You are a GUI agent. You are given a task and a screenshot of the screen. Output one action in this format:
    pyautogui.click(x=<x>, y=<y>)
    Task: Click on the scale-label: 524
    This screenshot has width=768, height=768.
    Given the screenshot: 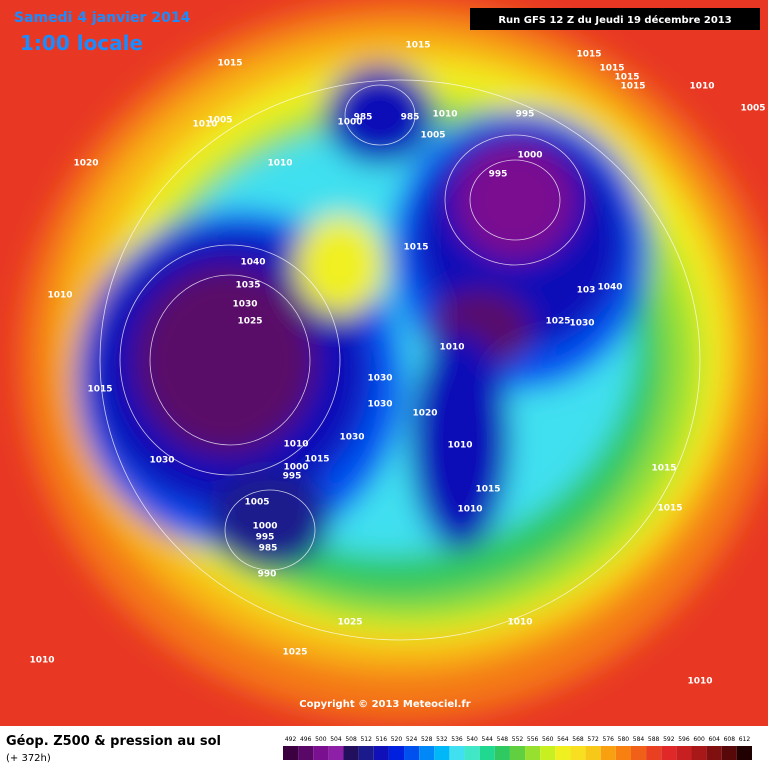 What is the action you would take?
    pyautogui.click(x=412, y=739)
    